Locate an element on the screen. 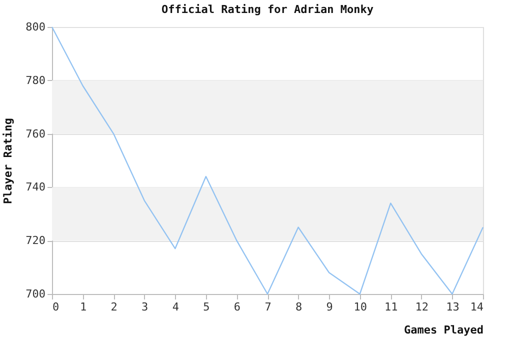  x-tick-label: 0 is located at coordinates (56, 307).